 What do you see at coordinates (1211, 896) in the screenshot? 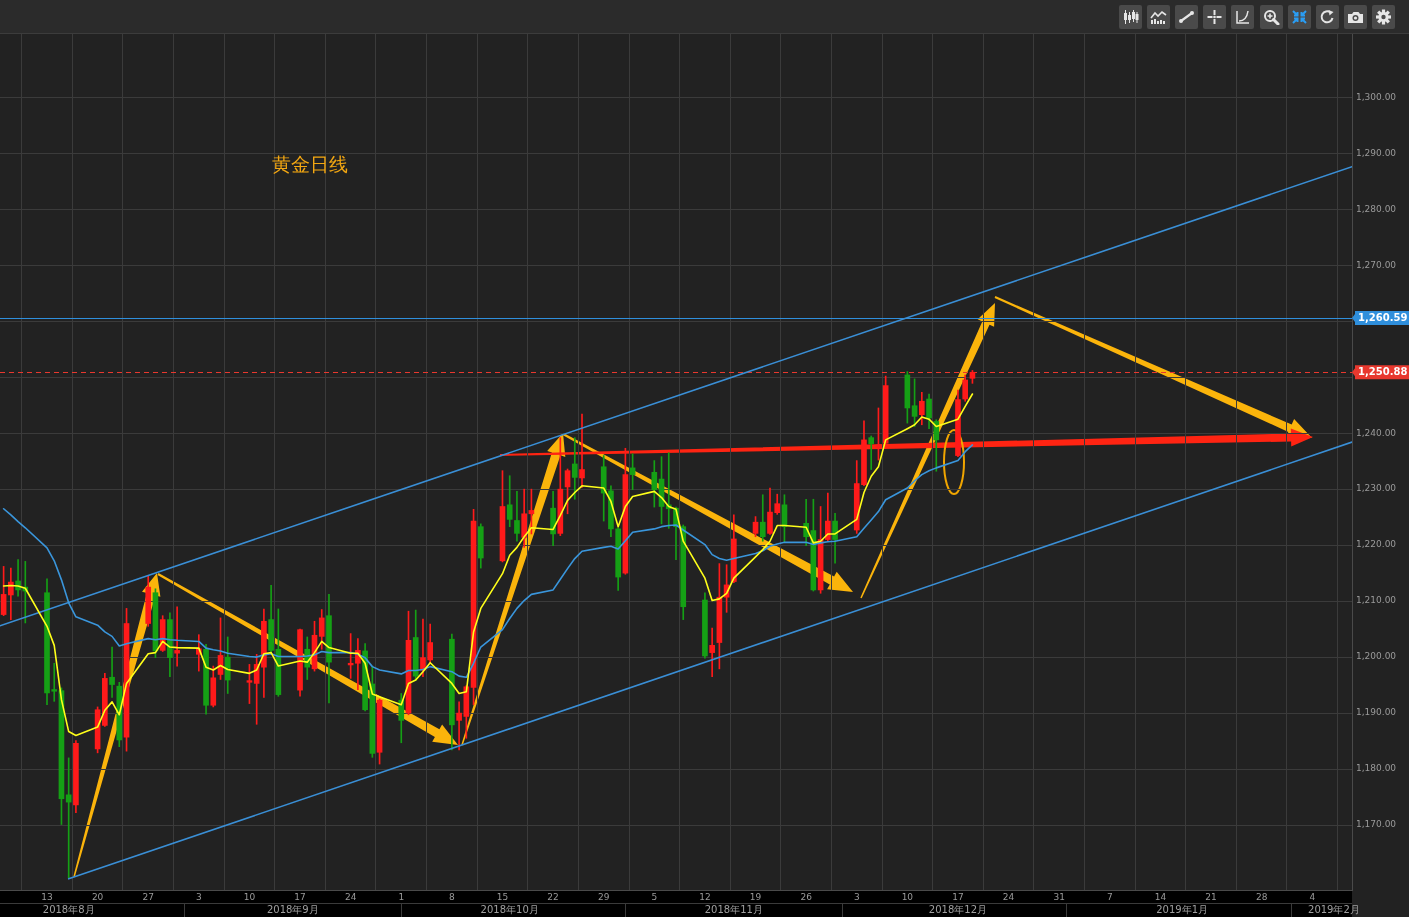
I see `x-tick-label: 21` at bounding box center [1211, 896].